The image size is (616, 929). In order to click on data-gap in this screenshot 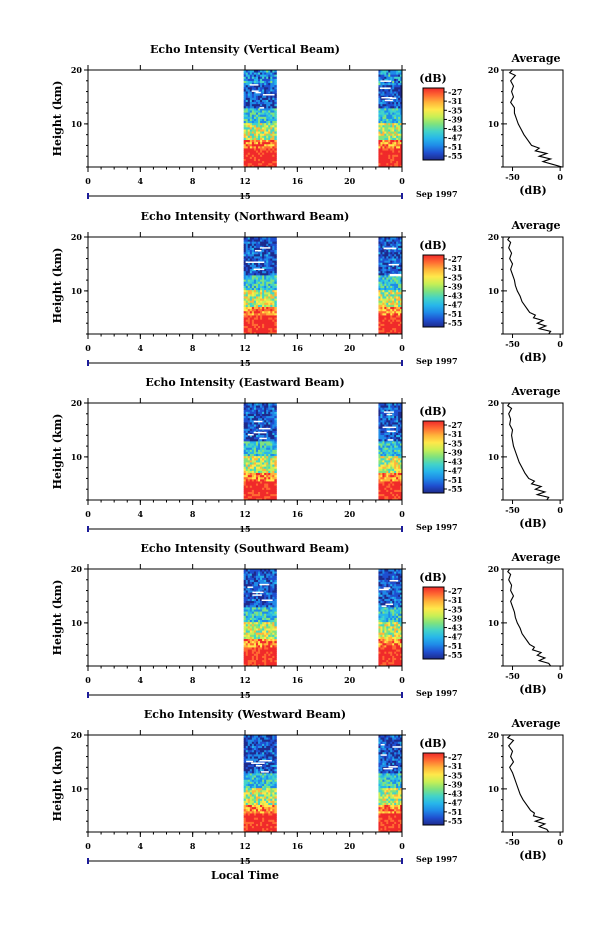, I will do `click(264, 584)`.